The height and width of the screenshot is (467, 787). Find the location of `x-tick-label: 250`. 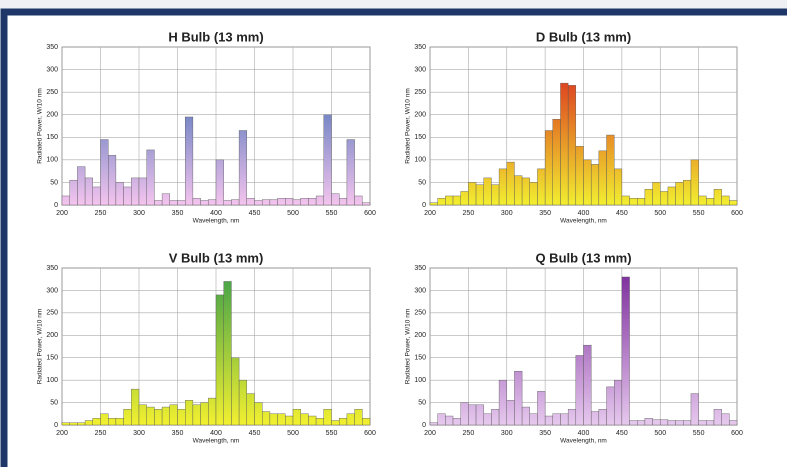

x-tick-label: 250 is located at coordinates (101, 213).